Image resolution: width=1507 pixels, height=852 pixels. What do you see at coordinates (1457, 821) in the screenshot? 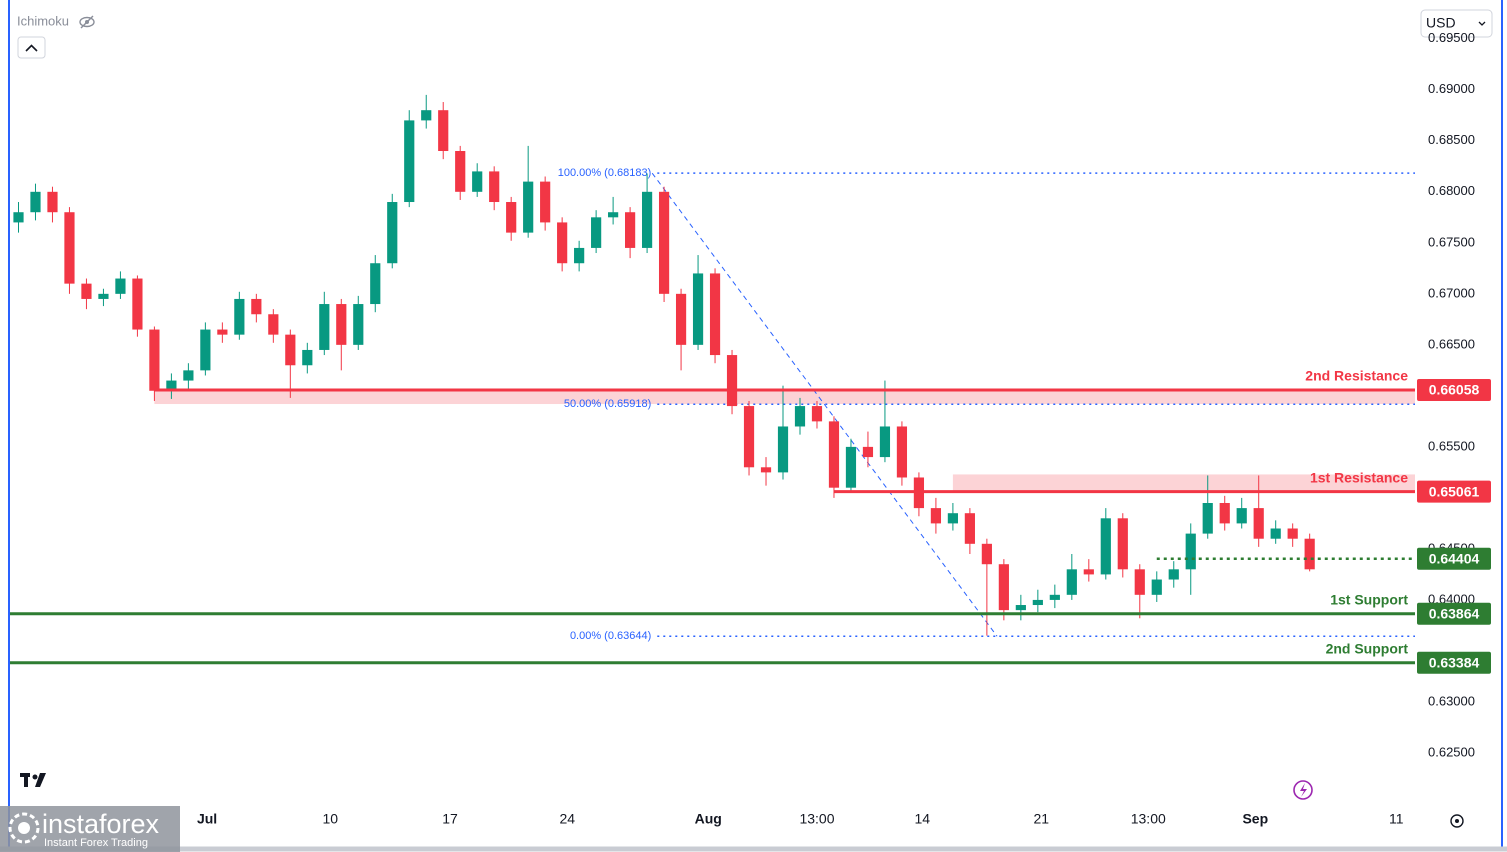
I see `settings-icon` at bounding box center [1457, 821].